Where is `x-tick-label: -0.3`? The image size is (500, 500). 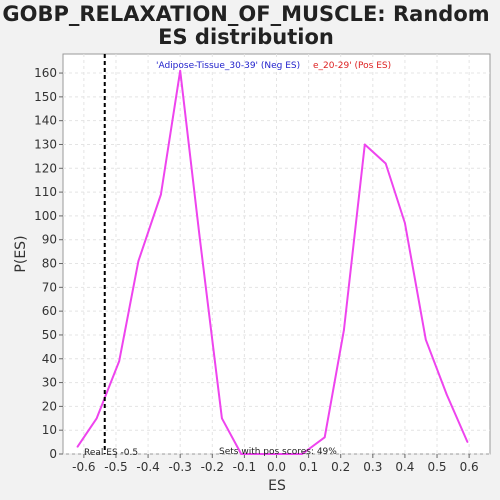 x-tick-label: -0.3 is located at coordinates (179, 467).